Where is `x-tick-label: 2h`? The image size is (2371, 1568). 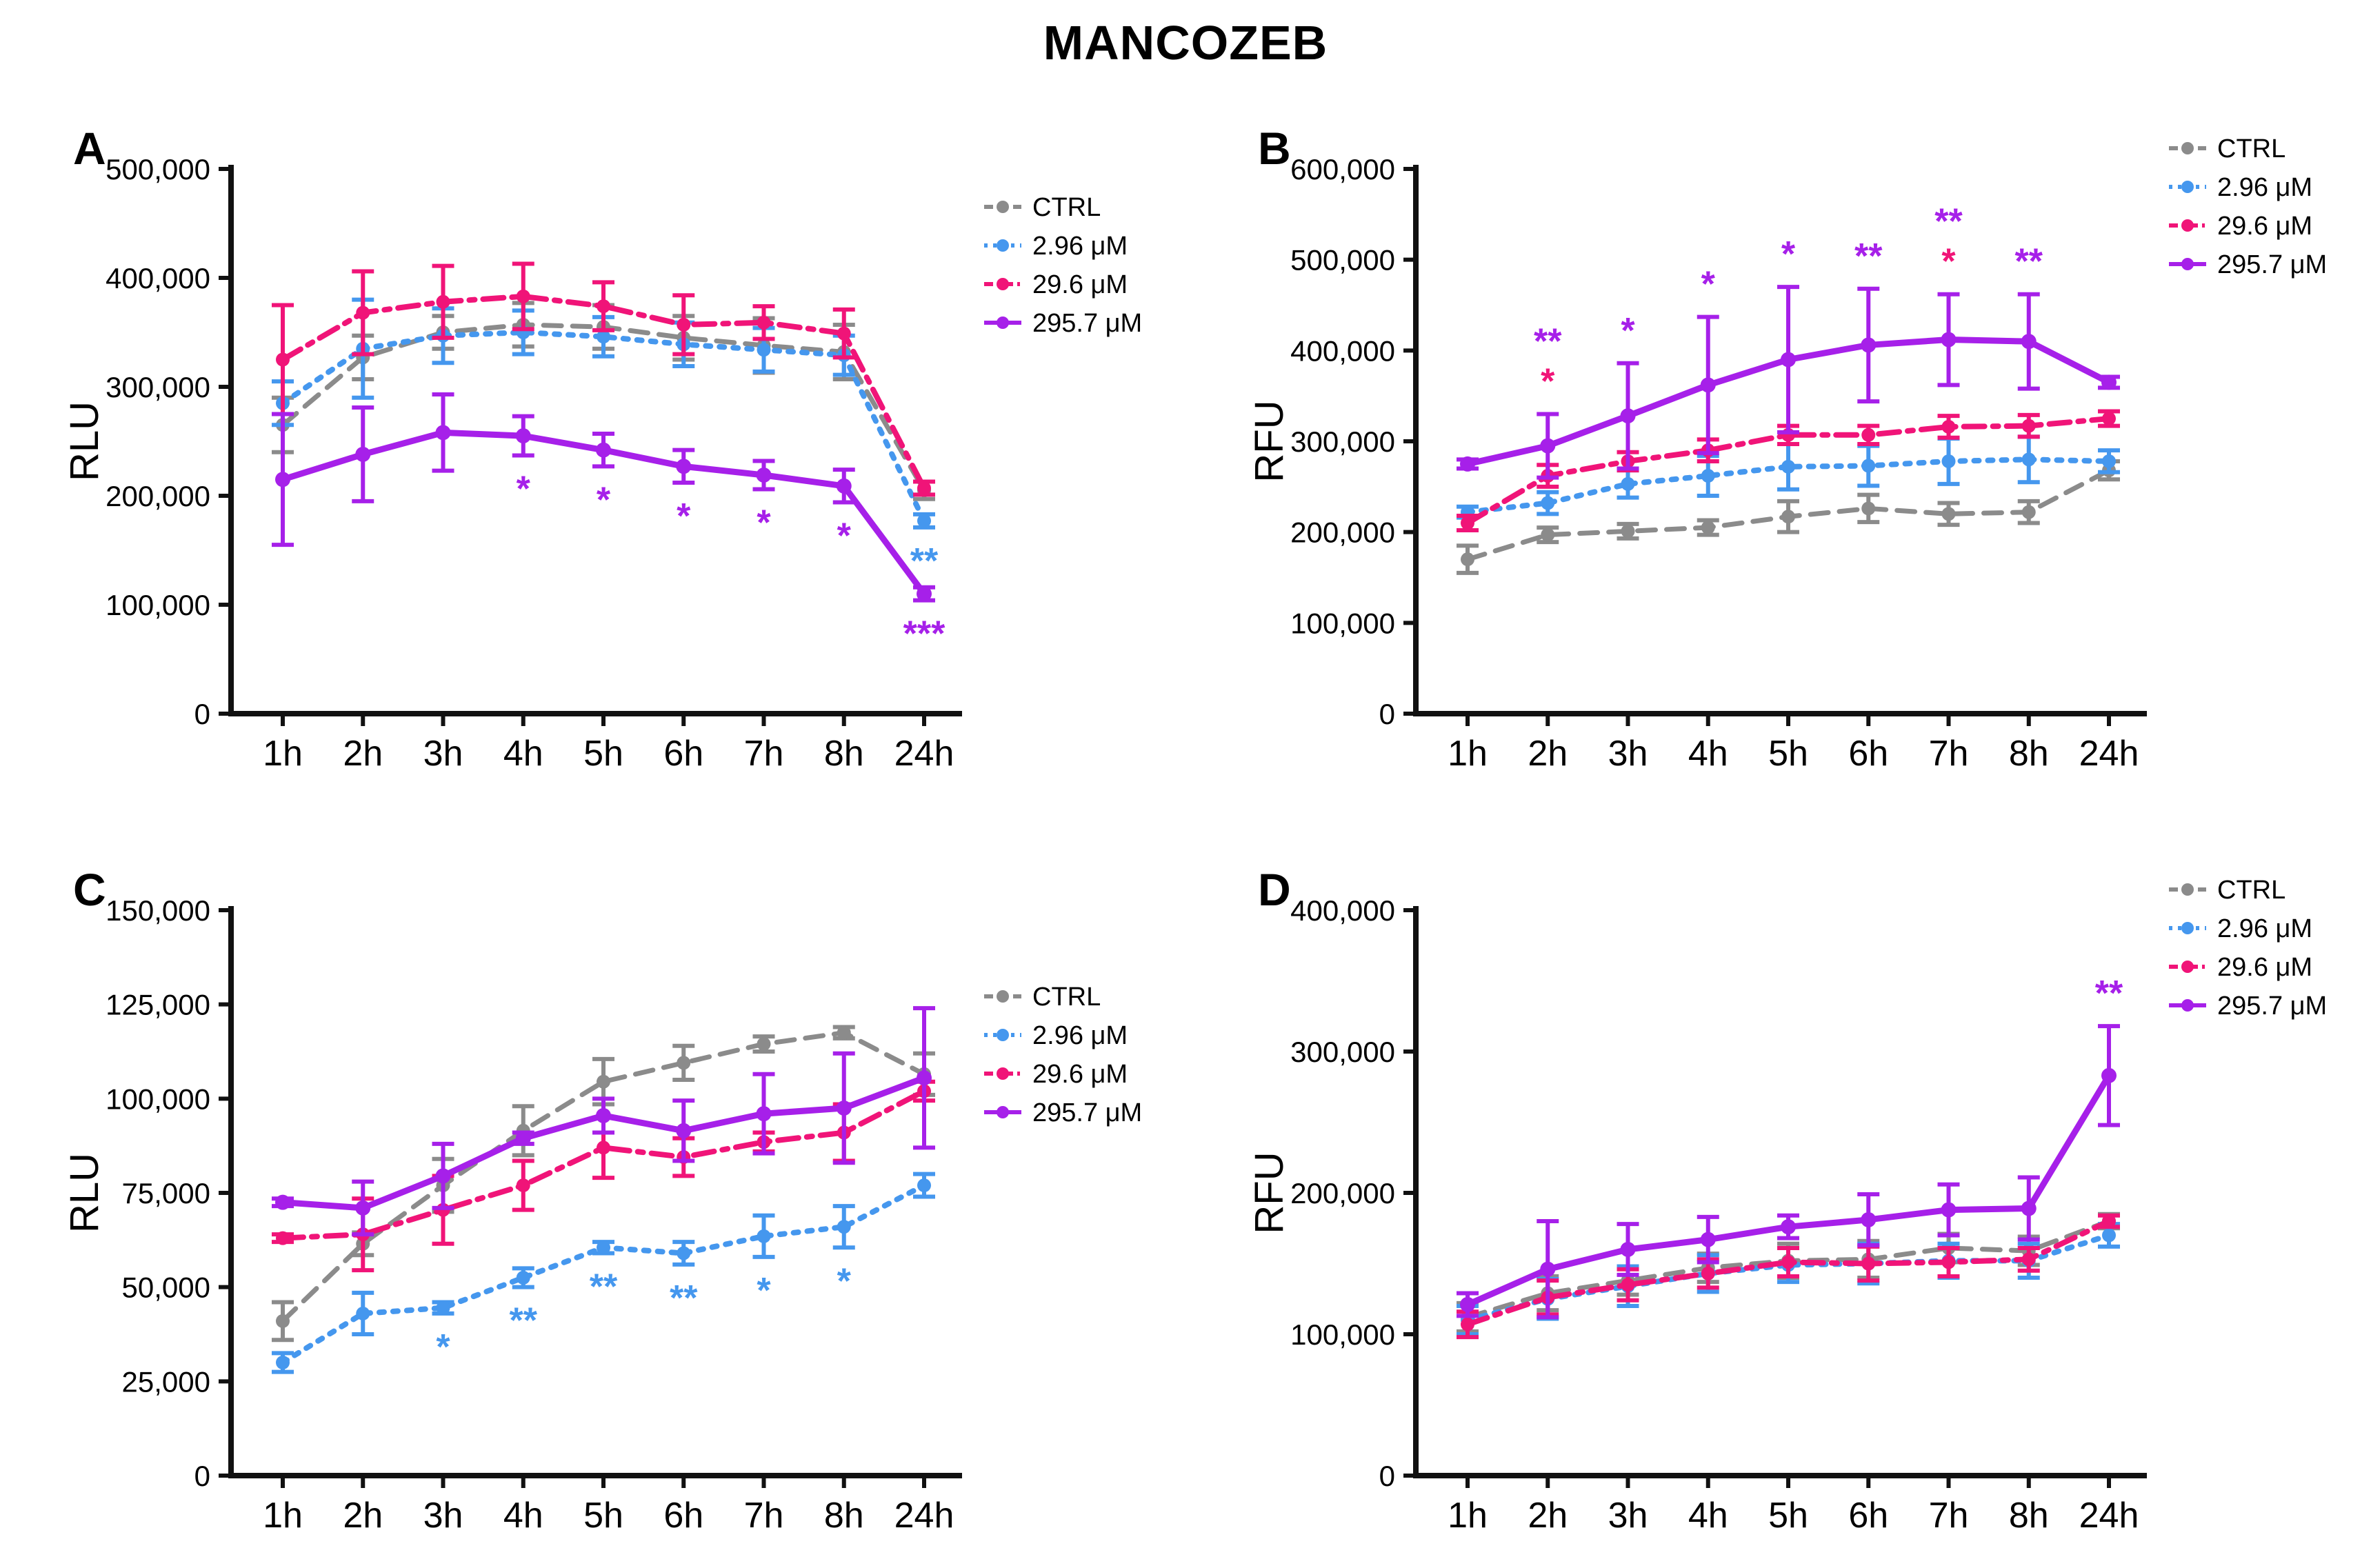 x-tick-label: 2h is located at coordinates (1548, 1516).